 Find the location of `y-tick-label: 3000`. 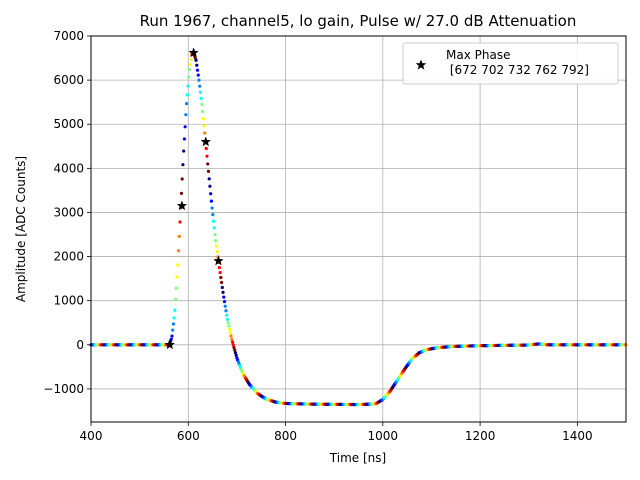

y-tick-label: 3000 is located at coordinates (68, 212).